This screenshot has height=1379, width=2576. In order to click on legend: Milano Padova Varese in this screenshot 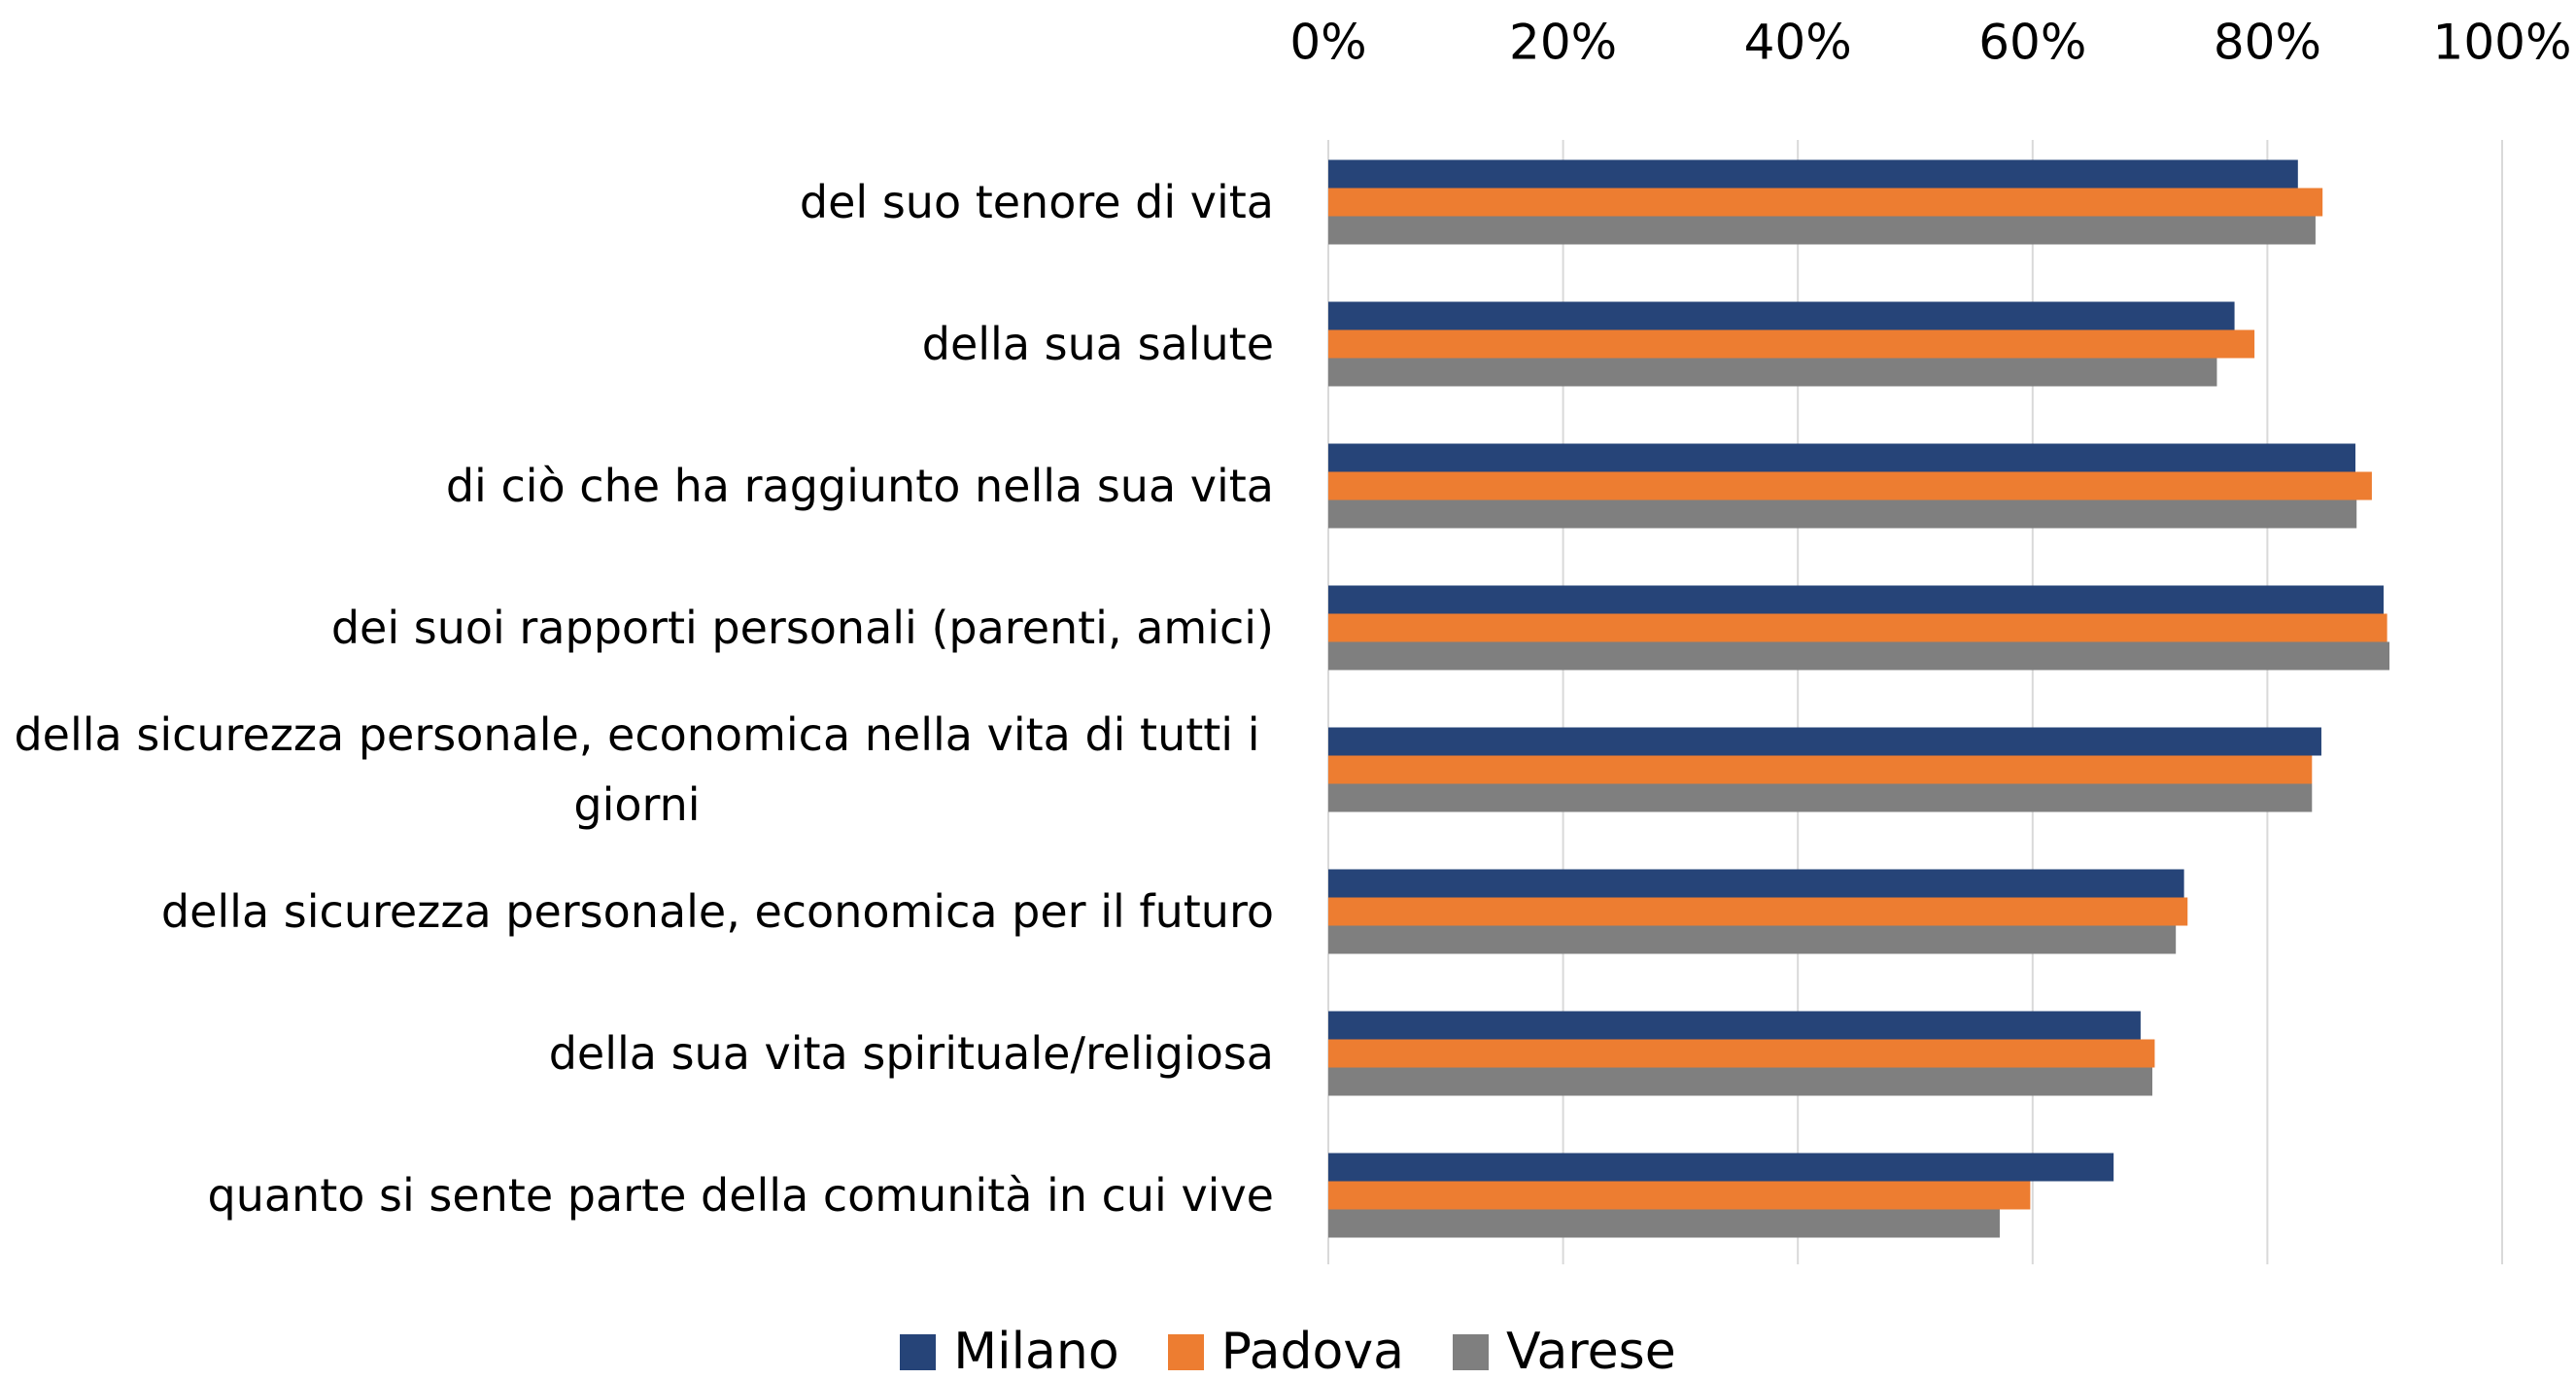, I will do `click(1288, 1350)`.